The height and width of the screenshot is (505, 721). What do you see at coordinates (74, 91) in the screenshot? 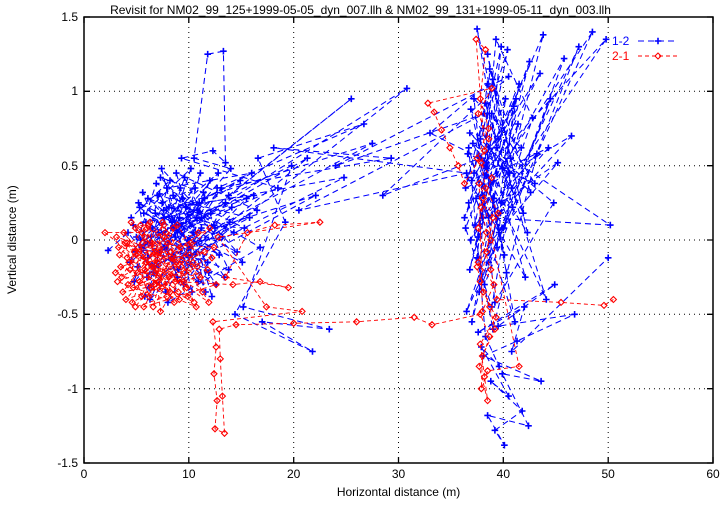
I see `y-tick-label: 1` at bounding box center [74, 91].